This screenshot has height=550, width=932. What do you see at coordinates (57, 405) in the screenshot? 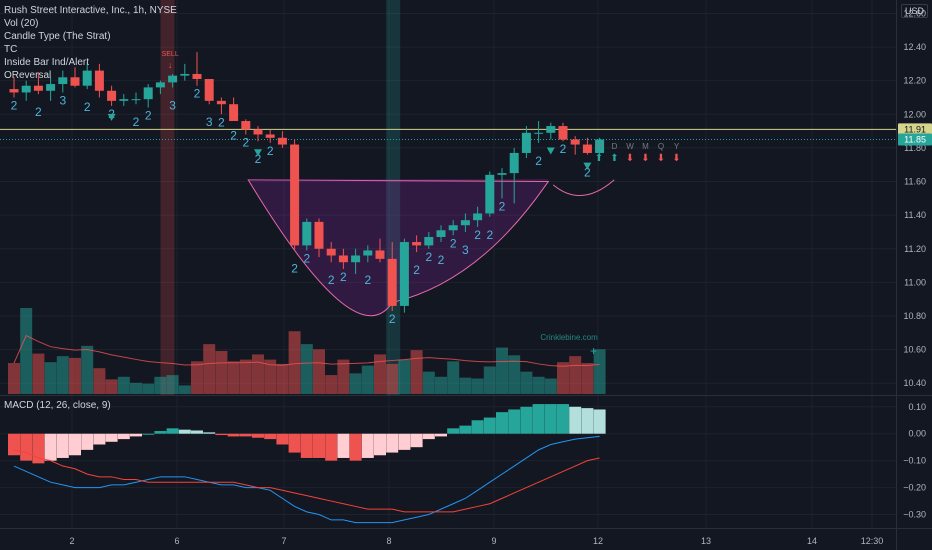
I see `macd-legend: MACD (12, 26, close, 9)` at bounding box center [57, 405].